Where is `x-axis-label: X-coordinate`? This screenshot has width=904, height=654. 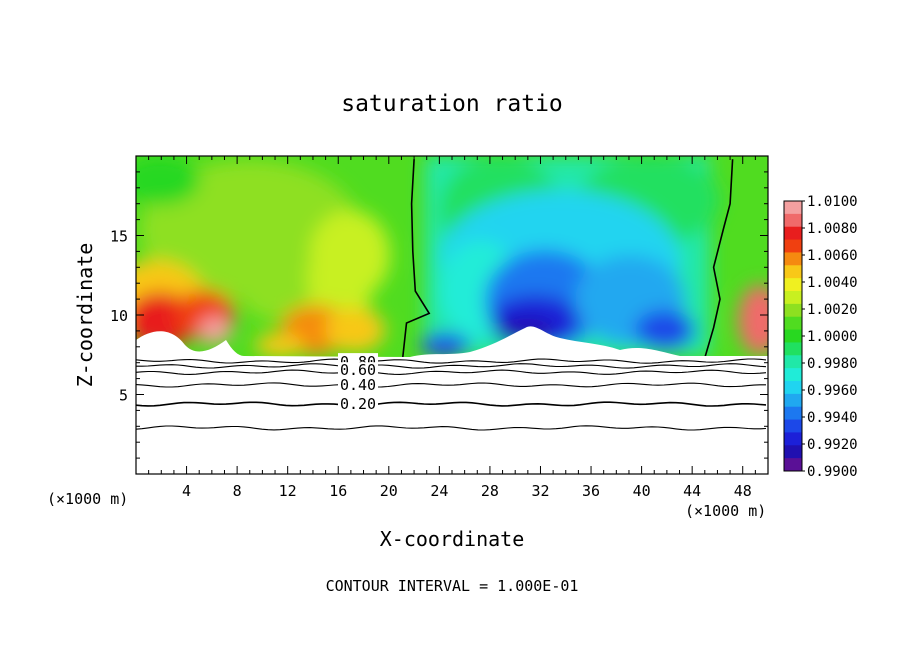 x-axis-label: X-coordinate is located at coordinates (452, 539).